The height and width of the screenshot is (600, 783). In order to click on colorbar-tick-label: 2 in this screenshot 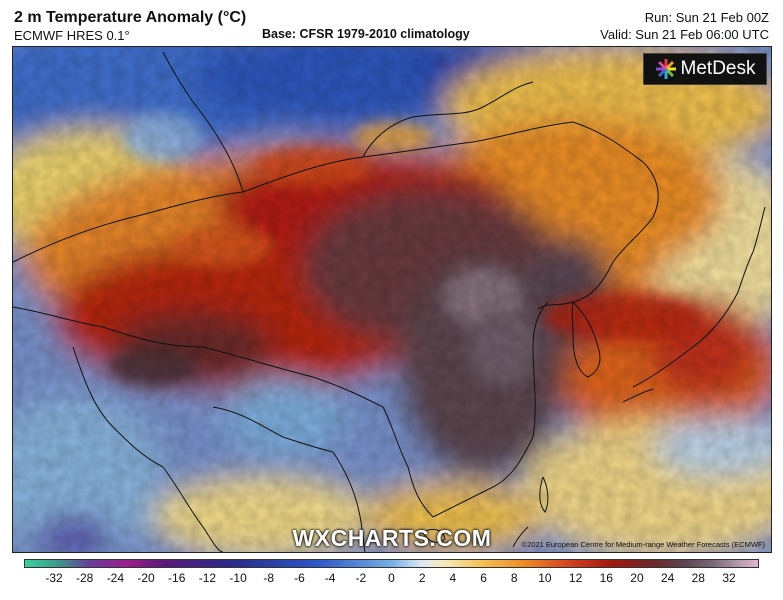, I will do `click(422, 578)`.